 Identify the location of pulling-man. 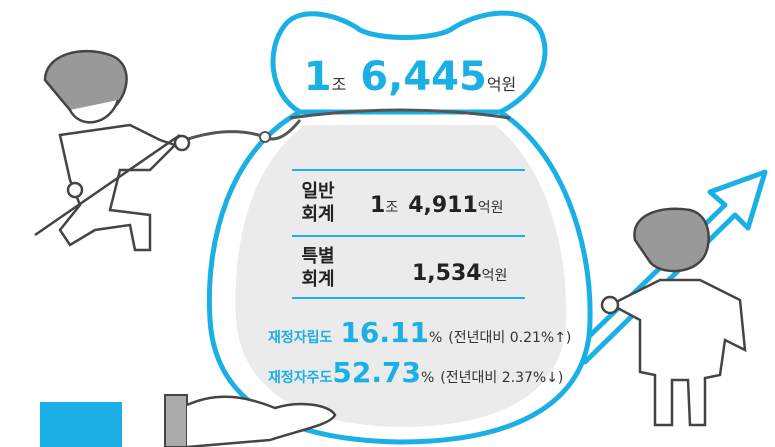
(112, 151).